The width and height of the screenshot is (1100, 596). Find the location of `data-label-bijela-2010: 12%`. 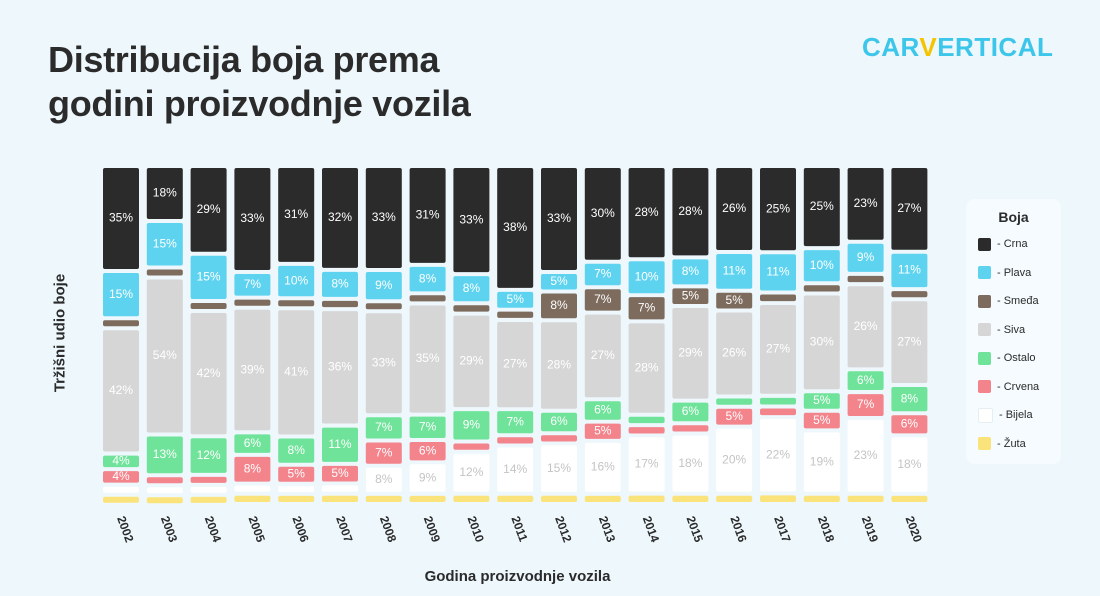

data-label-bijela-2010: 12% is located at coordinates (471, 472).